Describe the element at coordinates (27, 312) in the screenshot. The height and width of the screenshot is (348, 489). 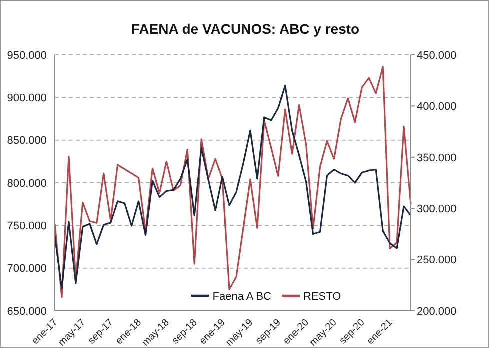
I see `y-tick-label: 650.000` at that location.